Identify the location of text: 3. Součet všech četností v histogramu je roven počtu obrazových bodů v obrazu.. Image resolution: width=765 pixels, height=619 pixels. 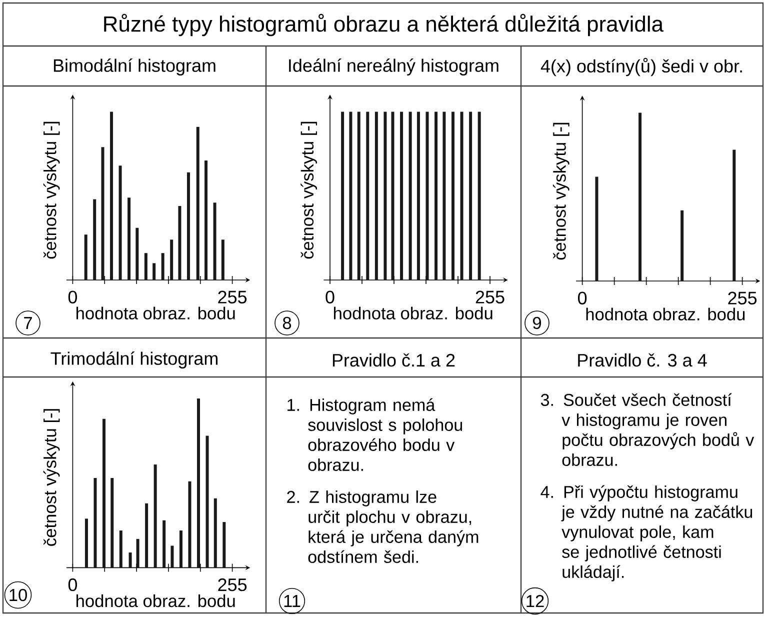
(647, 429).